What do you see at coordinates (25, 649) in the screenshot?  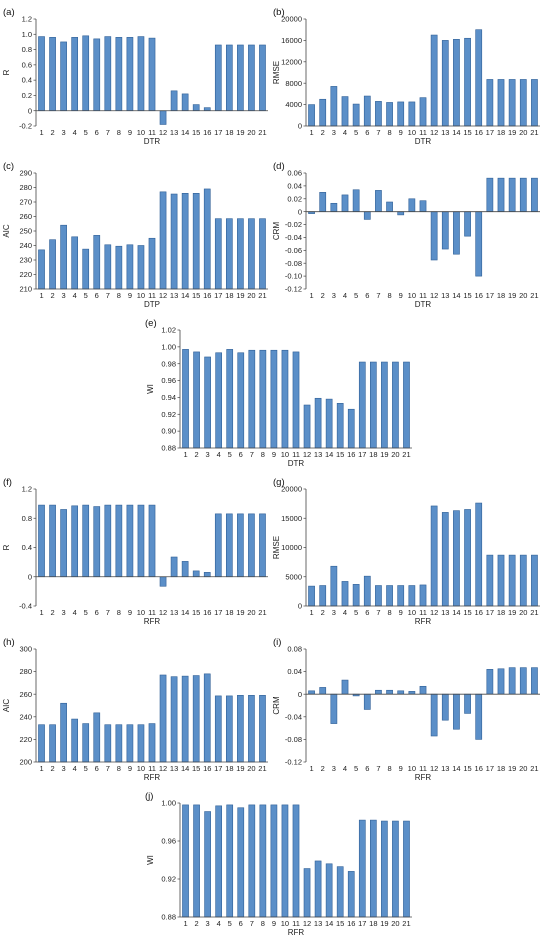 I see `y-tick-label: 300` at bounding box center [25, 649].